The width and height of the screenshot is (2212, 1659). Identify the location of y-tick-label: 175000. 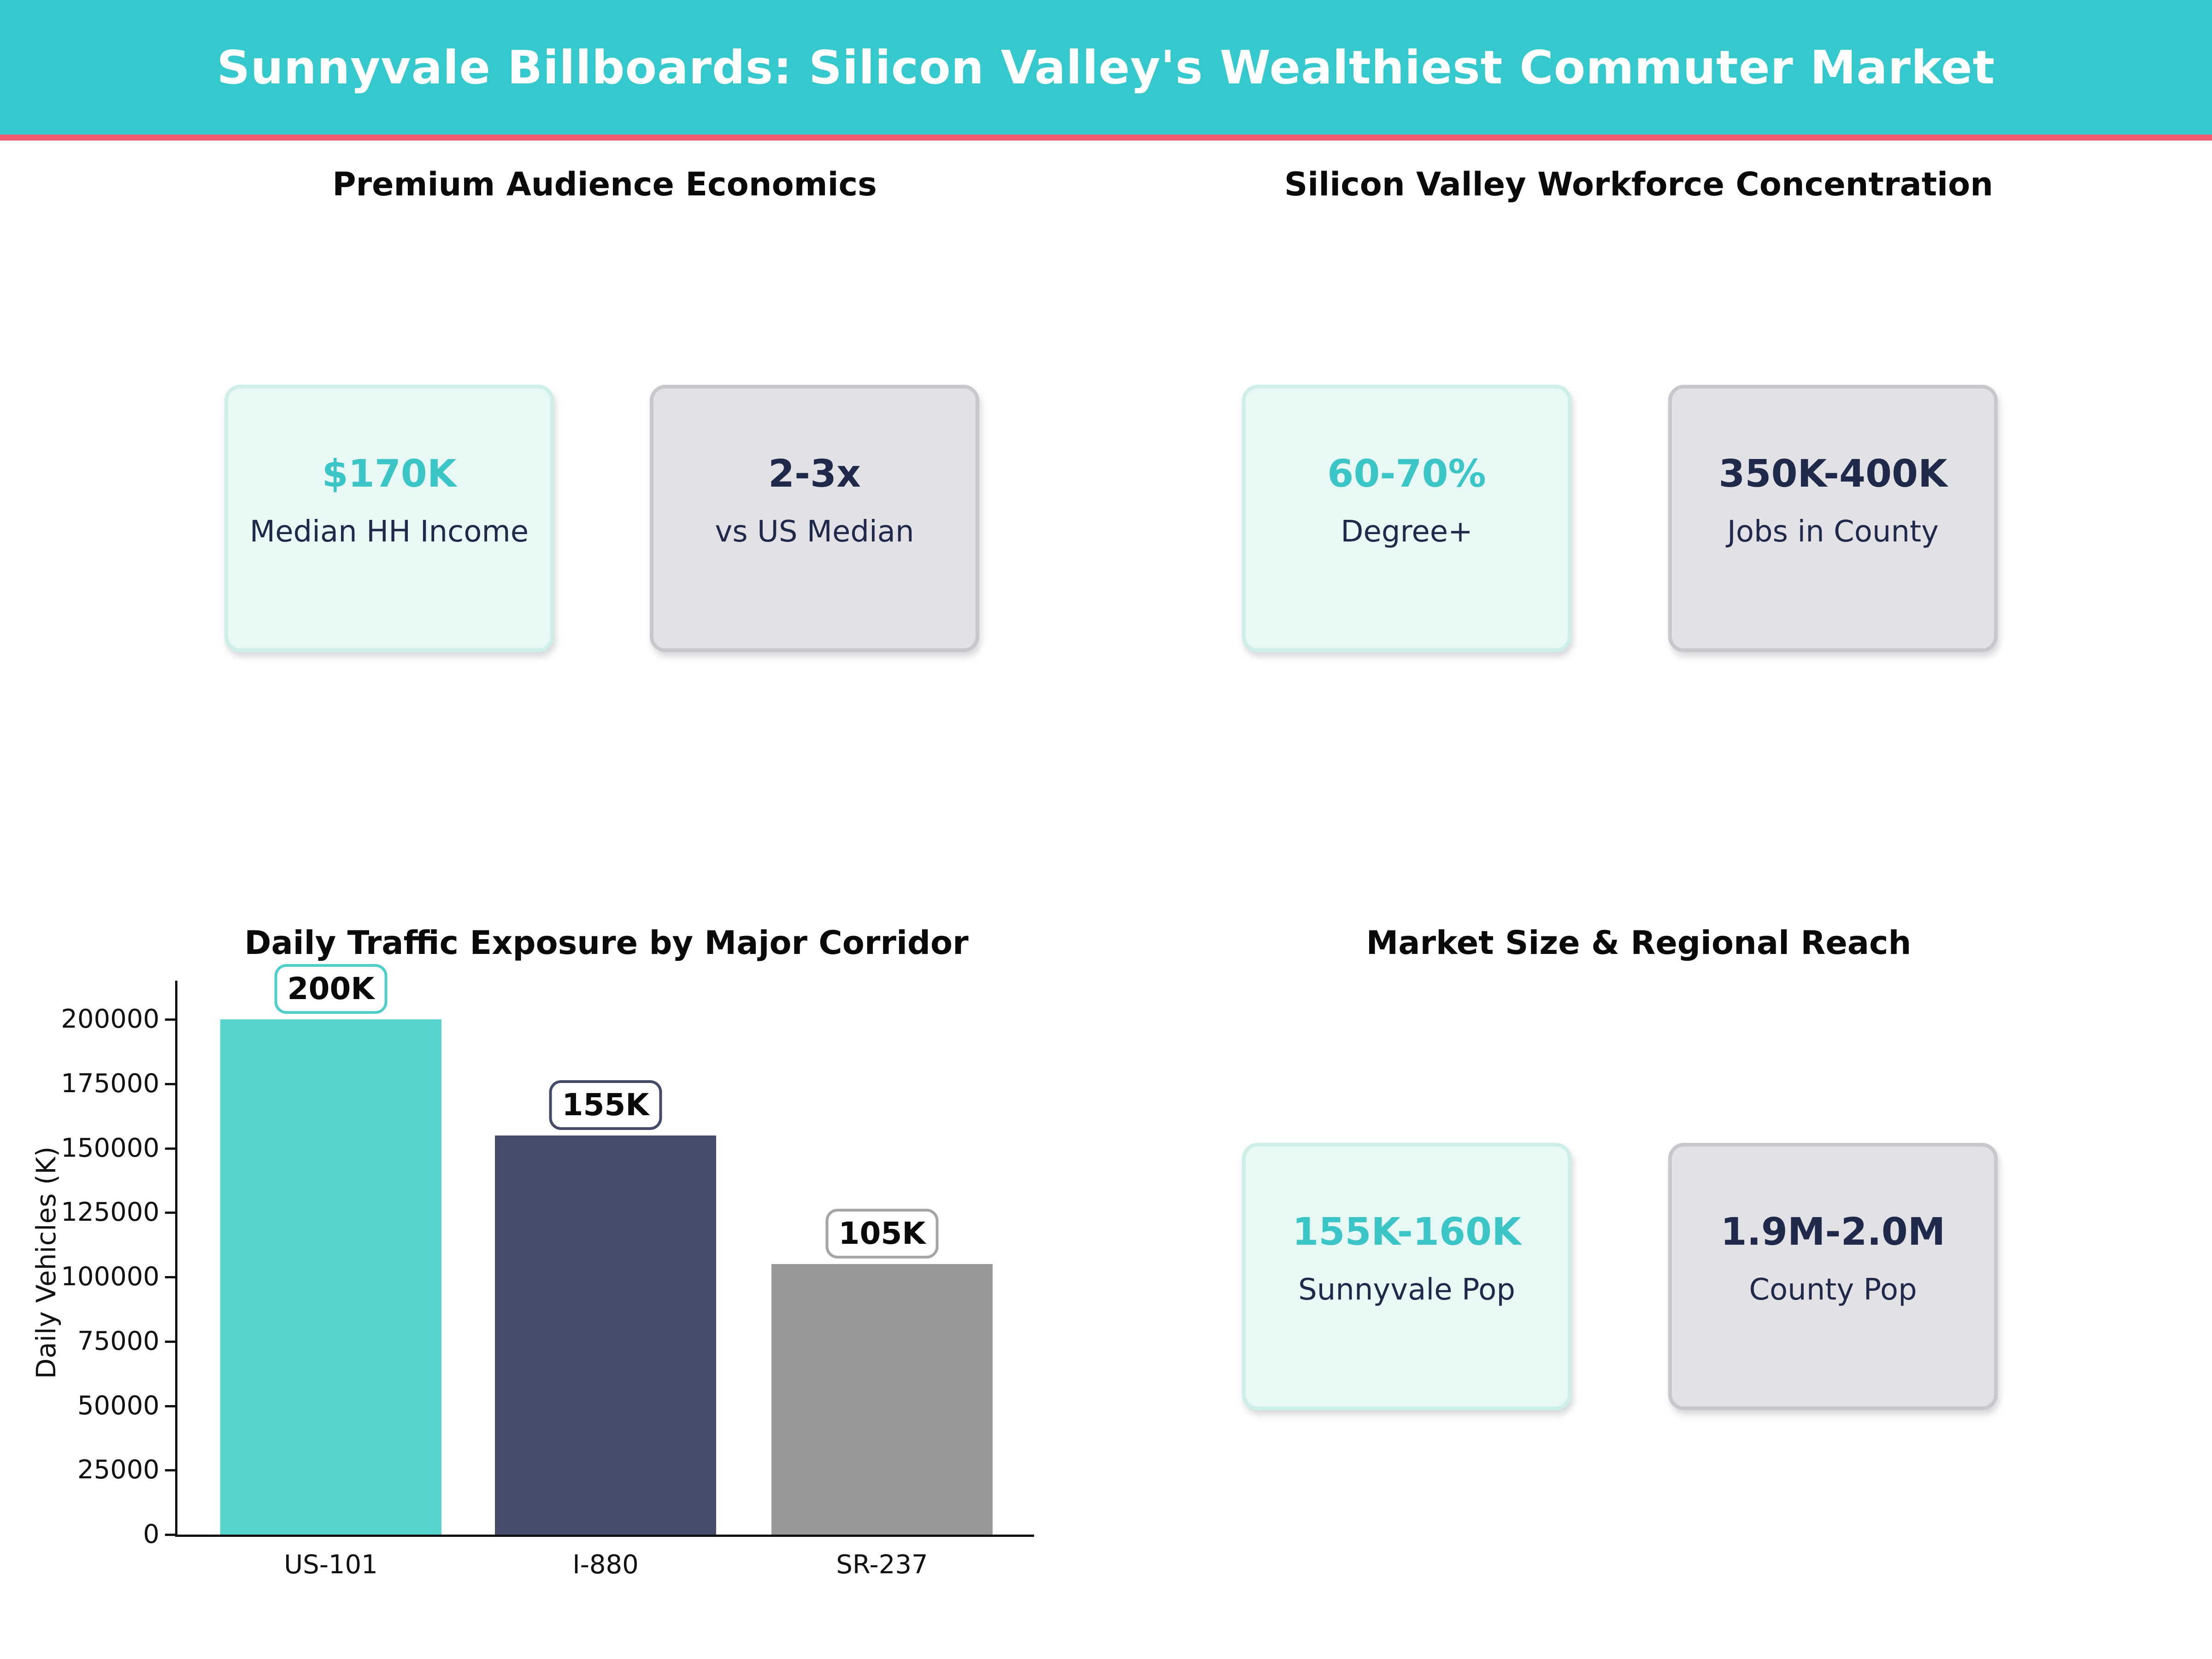
(110, 1083).